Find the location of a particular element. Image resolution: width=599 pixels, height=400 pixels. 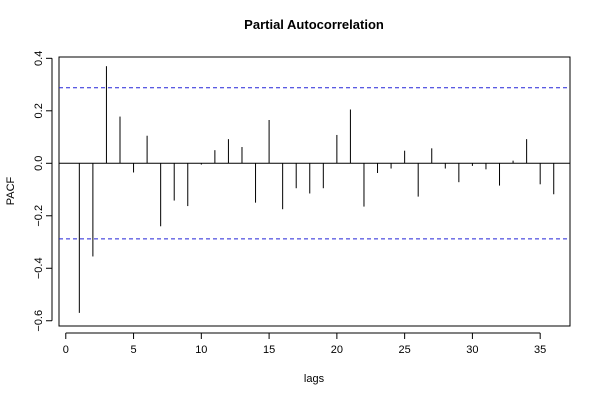

x-tick-label: 20 is located at coordinates (337, 350).